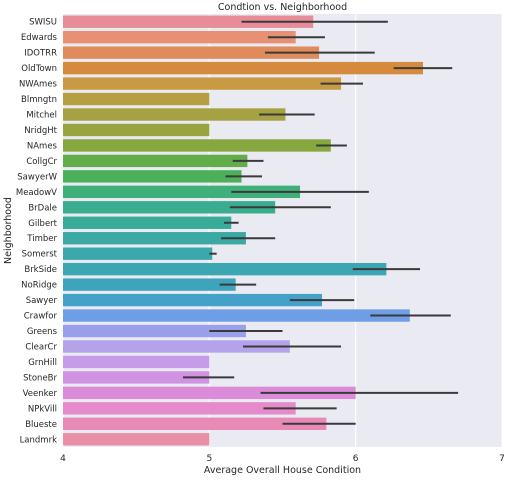  I want to click on bar-sawyerw, so click(152, 176).